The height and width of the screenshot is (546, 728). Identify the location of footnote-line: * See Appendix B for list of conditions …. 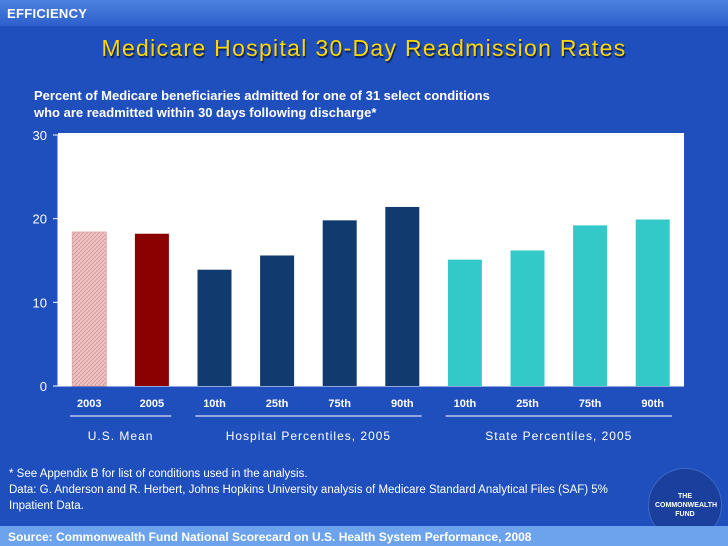
(158, 474).